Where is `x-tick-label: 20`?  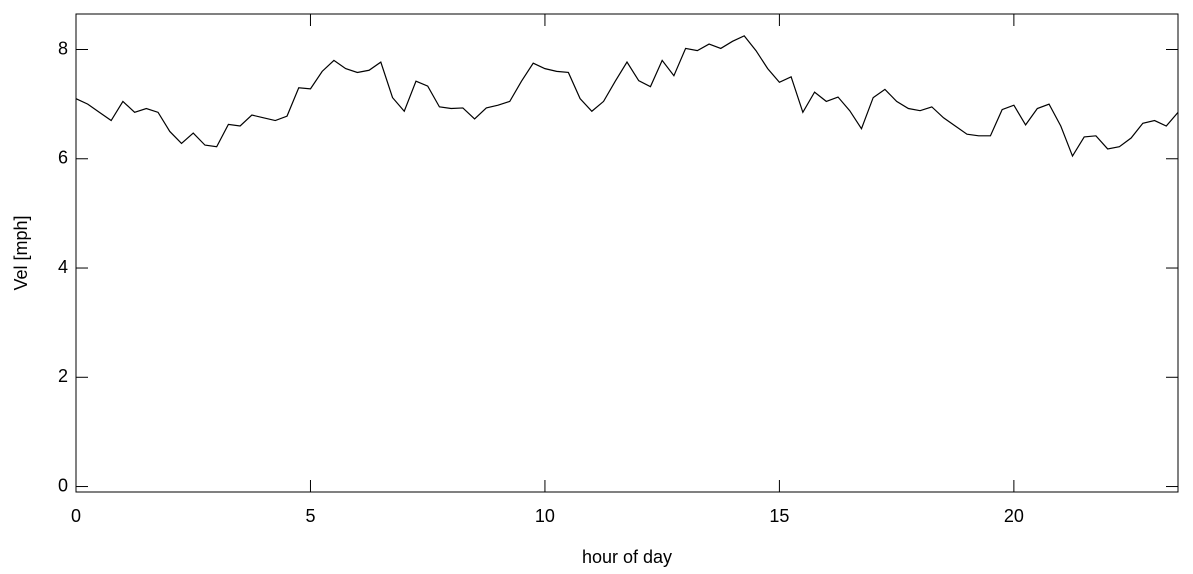
x-tick-label: 20 is located at coordinates (1014, 516).